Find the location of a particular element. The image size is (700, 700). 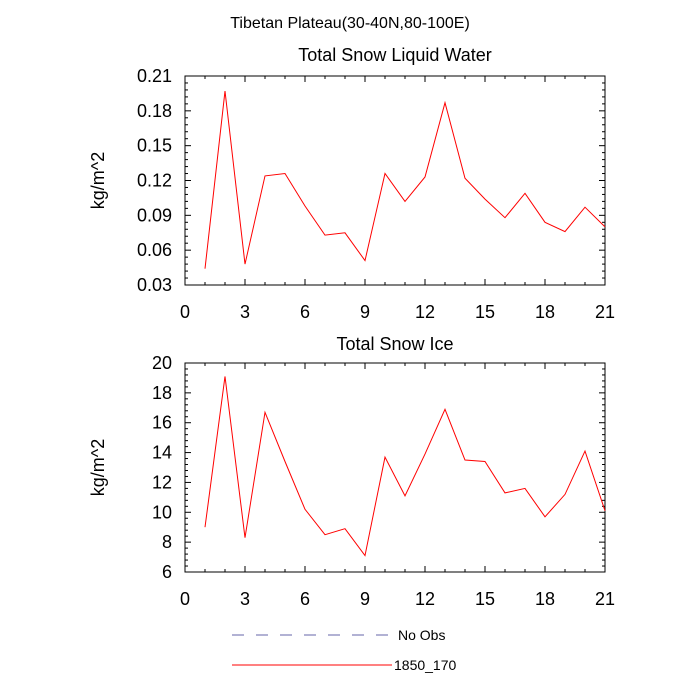

liquid-water-xtick-label: 12 is located at coordinates (425, 312).